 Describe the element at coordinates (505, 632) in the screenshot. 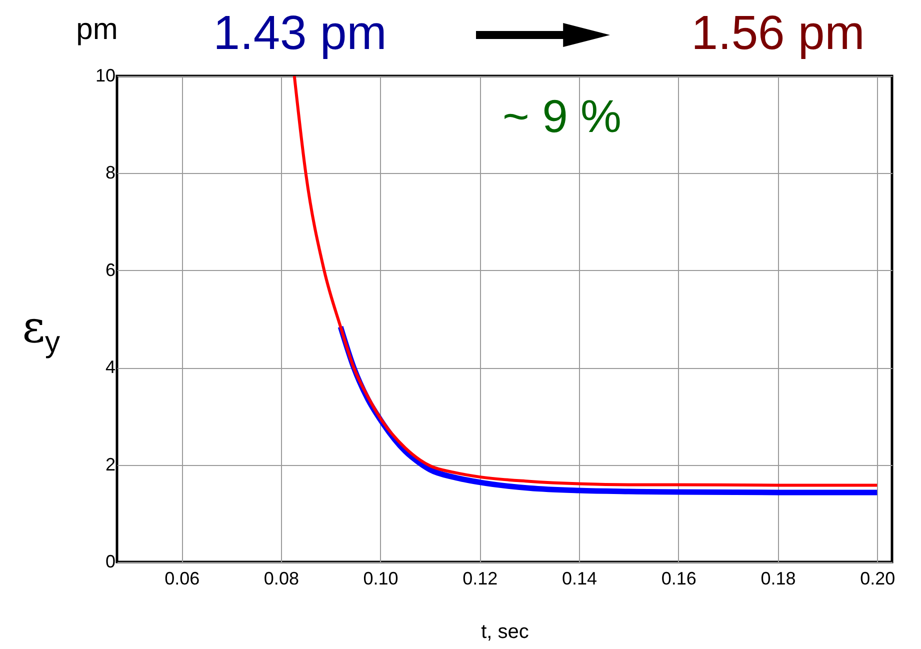

I see `x-axis-title: t, sec` at that location.